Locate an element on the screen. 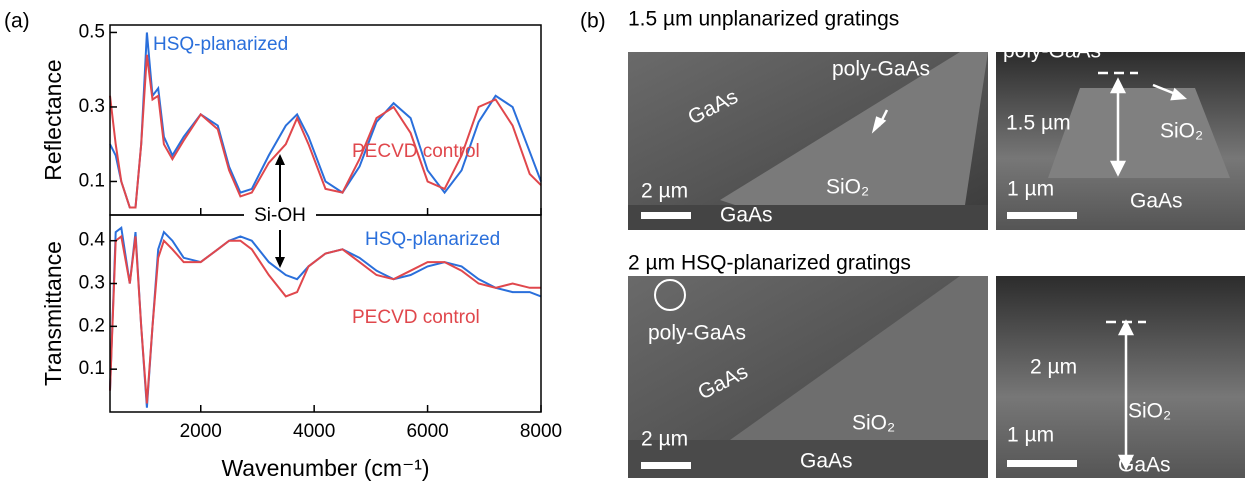 The height and width of the screenshot is (488, 1253). row-title: 1.5 µm unplanarized gratings is located at coordinates (763, 19).